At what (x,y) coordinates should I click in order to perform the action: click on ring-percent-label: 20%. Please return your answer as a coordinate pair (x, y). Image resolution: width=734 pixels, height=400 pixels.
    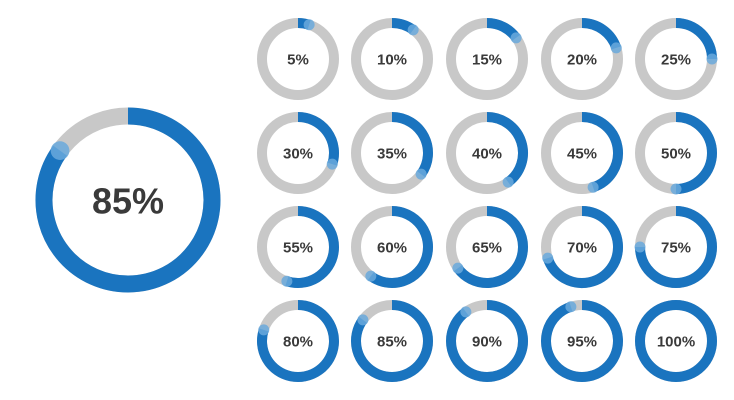
    Looking at the image, I should click on (582, 60).